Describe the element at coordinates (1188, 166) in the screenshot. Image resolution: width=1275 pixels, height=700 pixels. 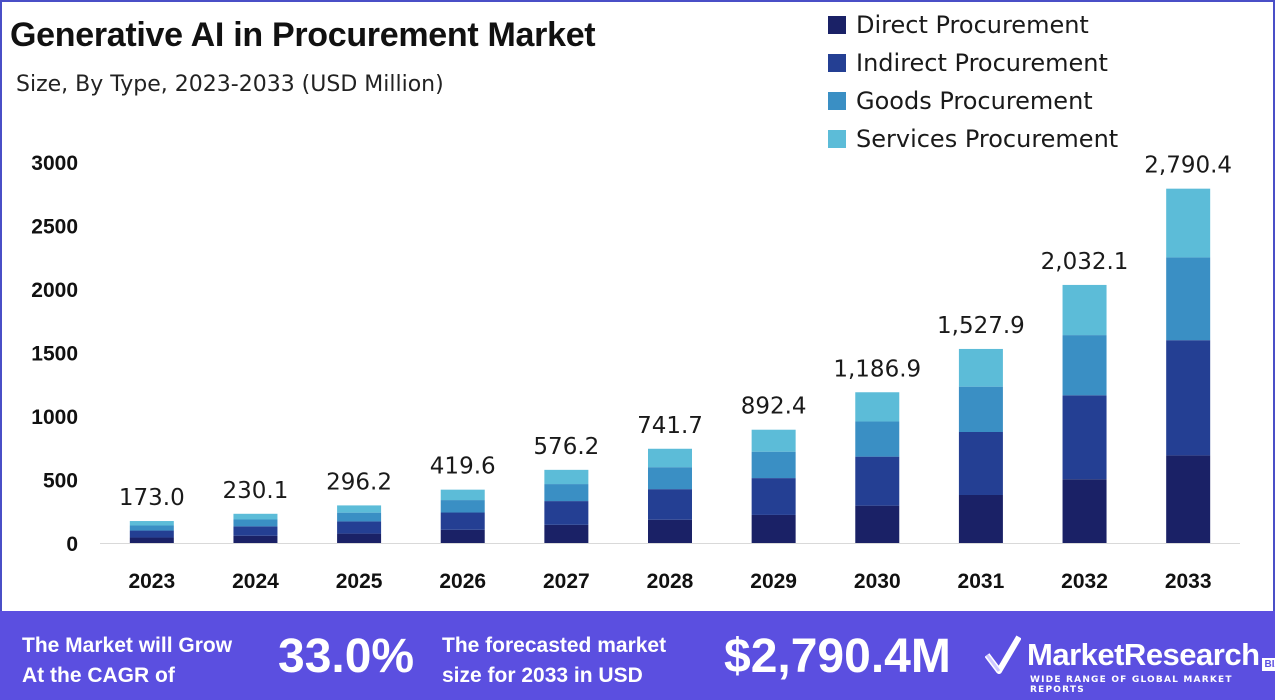
I see `bar-total-label: 2,790.4` at that location.